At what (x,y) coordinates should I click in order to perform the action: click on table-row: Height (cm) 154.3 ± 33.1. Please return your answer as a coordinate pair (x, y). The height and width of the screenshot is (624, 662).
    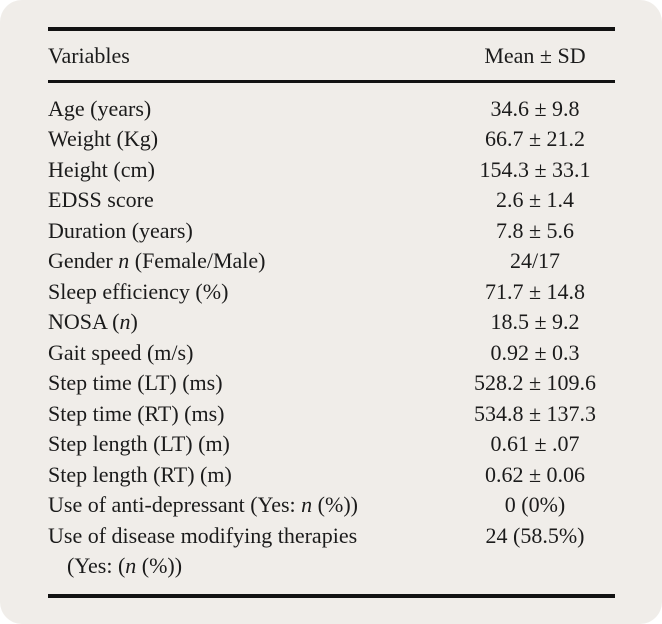
    Looking at the image, I should click on (331, 170).